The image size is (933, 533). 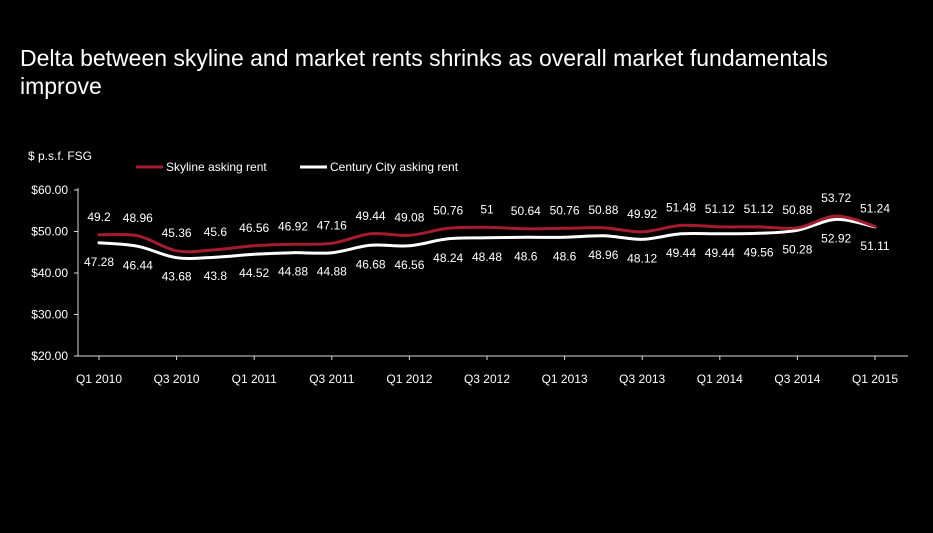 What do you see at coordinates (216, 276) in the screenshot?
I see `century-city-data-label: 43.8` at bounding box center [216, 276].